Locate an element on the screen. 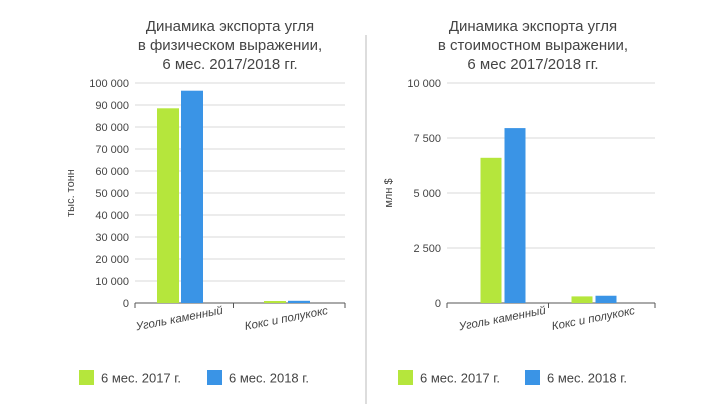 This screenshot has height=404, width=705. chart-title-line: в физическом выражении, is located at coordinates (230, 45).